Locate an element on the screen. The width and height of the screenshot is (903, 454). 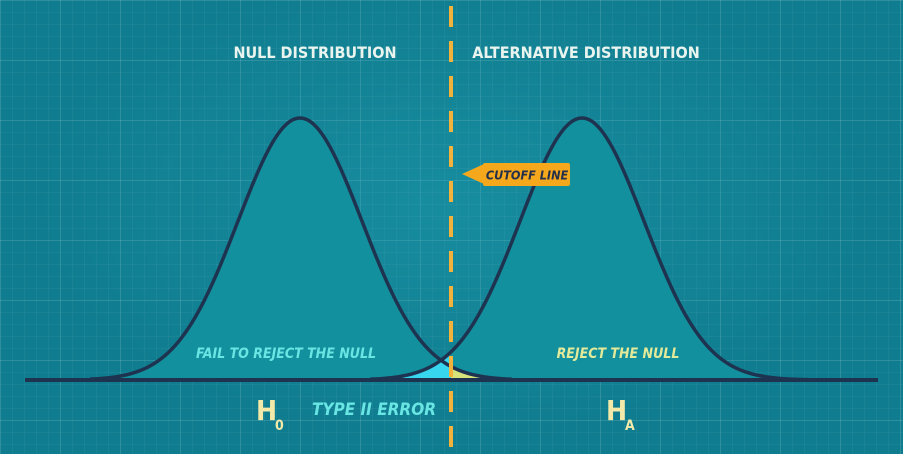
cutoff-label-tag: CUTOFF LINE is located at coordinates (516, 174).